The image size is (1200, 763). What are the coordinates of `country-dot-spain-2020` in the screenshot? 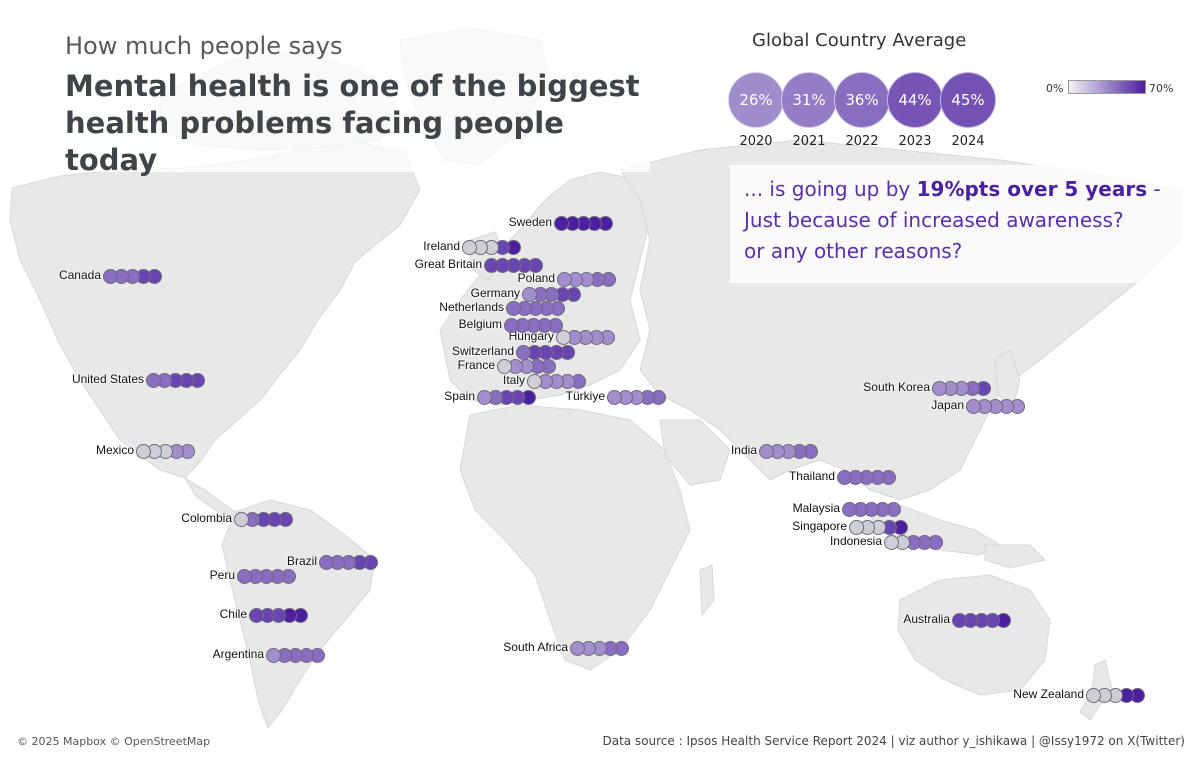 It's located at (484, 397).